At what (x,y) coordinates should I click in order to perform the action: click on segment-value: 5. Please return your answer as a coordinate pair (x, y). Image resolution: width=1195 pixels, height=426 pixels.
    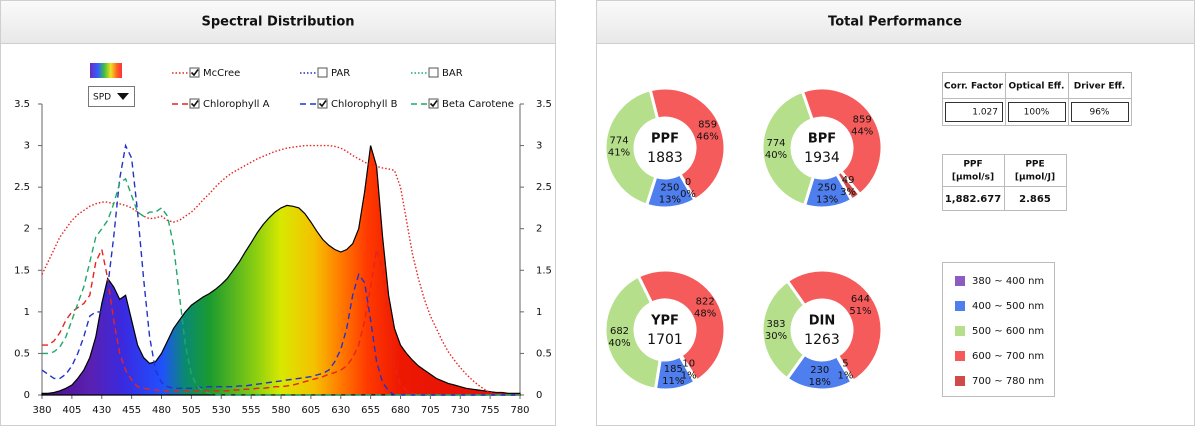
    Looking at the image, I should click on (845, 364).